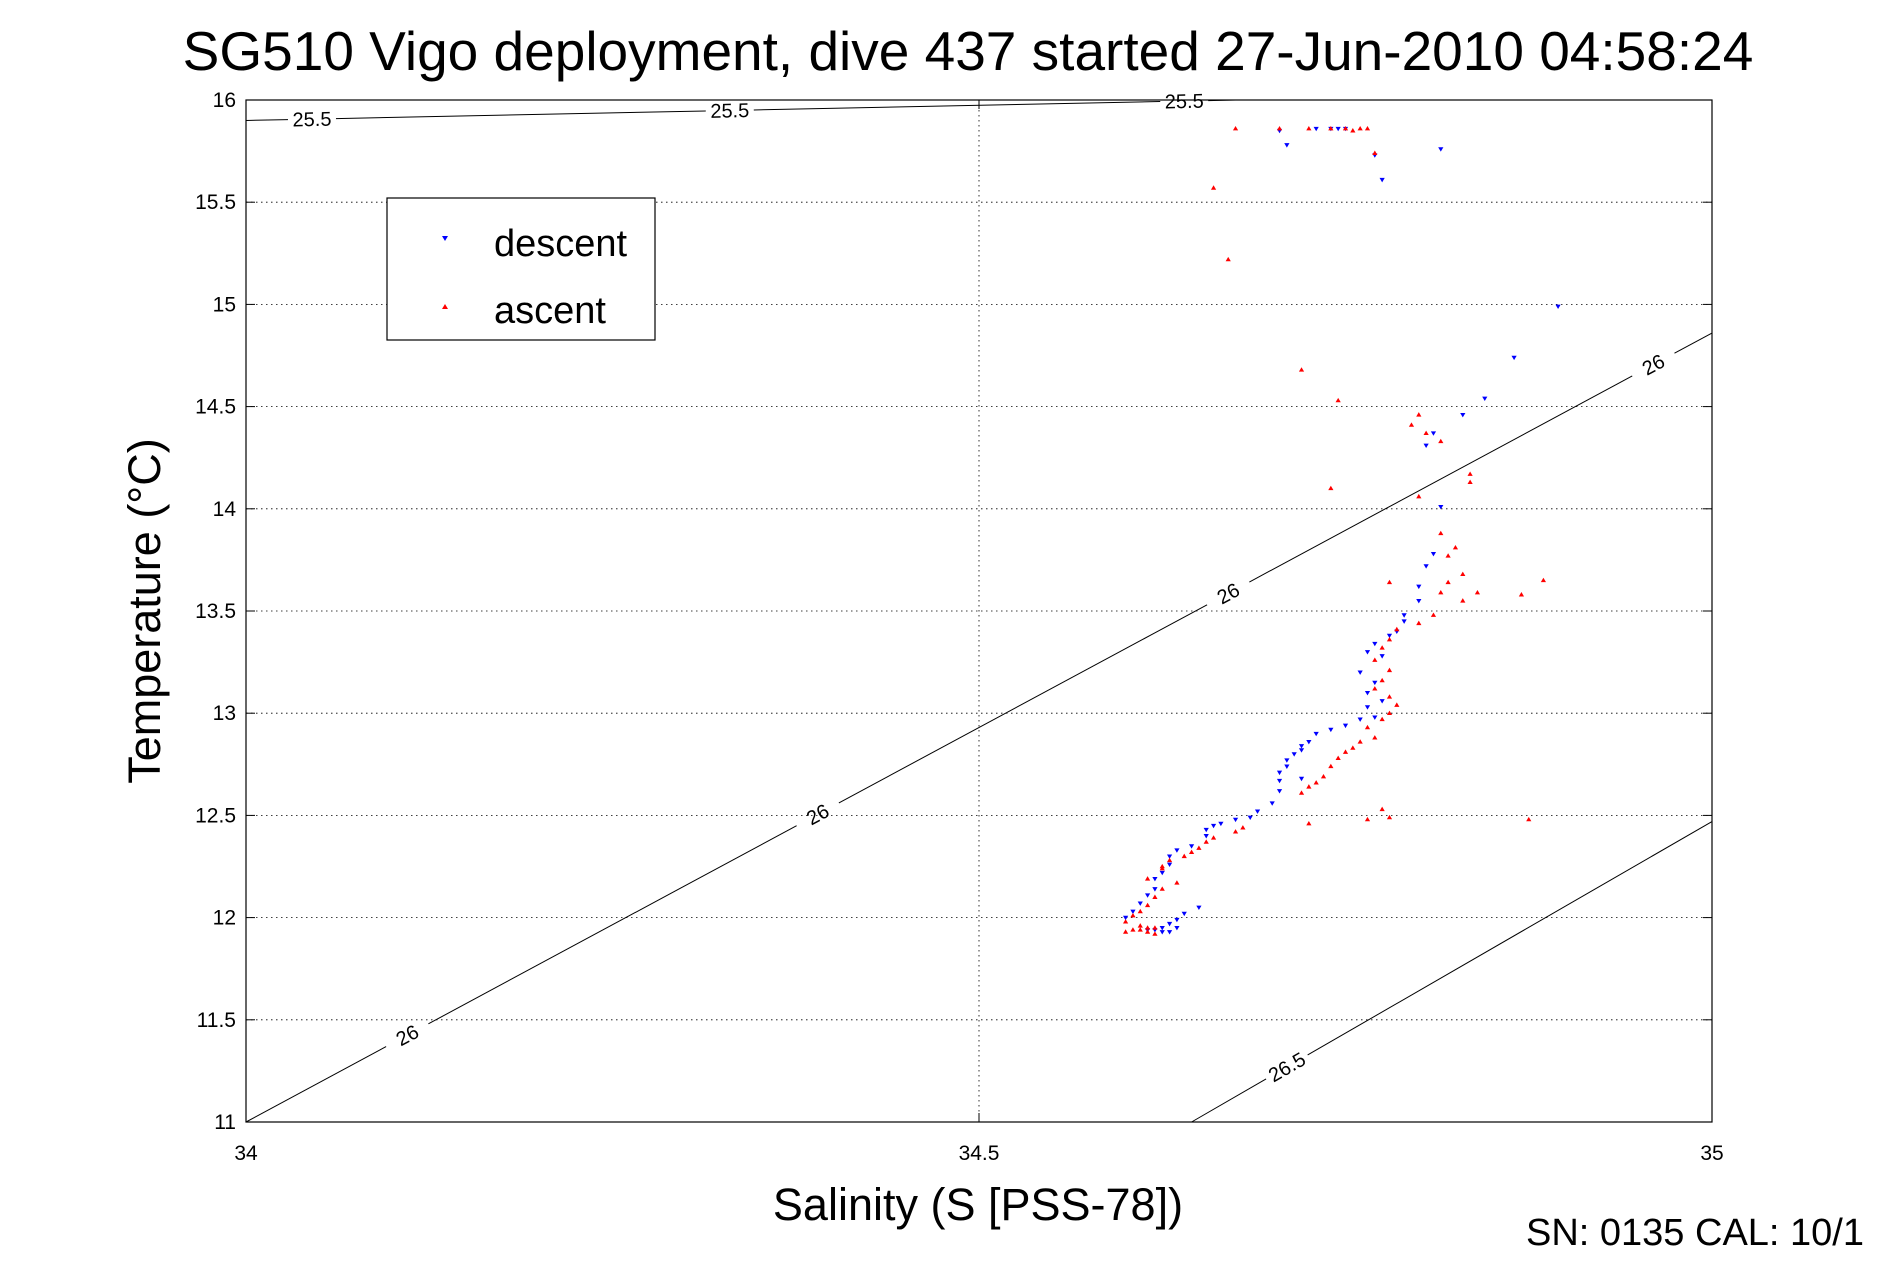  Describe the element at coordinates (215, 407) in the screenshot. I see `y-tick-label: 14.5` at that location.